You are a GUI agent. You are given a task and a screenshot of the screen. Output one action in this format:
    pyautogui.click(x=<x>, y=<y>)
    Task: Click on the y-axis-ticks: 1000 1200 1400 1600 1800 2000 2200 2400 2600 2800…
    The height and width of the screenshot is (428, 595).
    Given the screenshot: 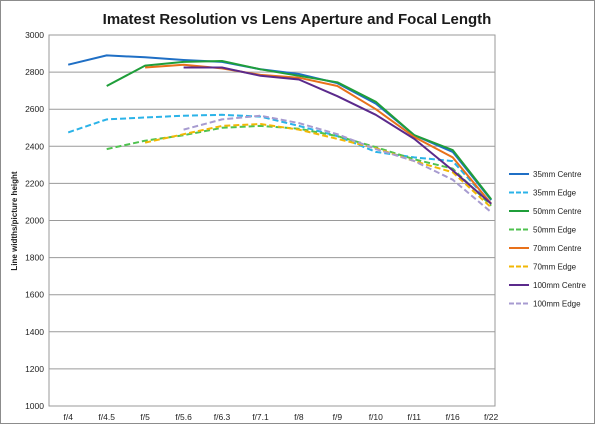 What is the action you would take?
    pyautogui.click(x=34, y=220)
    